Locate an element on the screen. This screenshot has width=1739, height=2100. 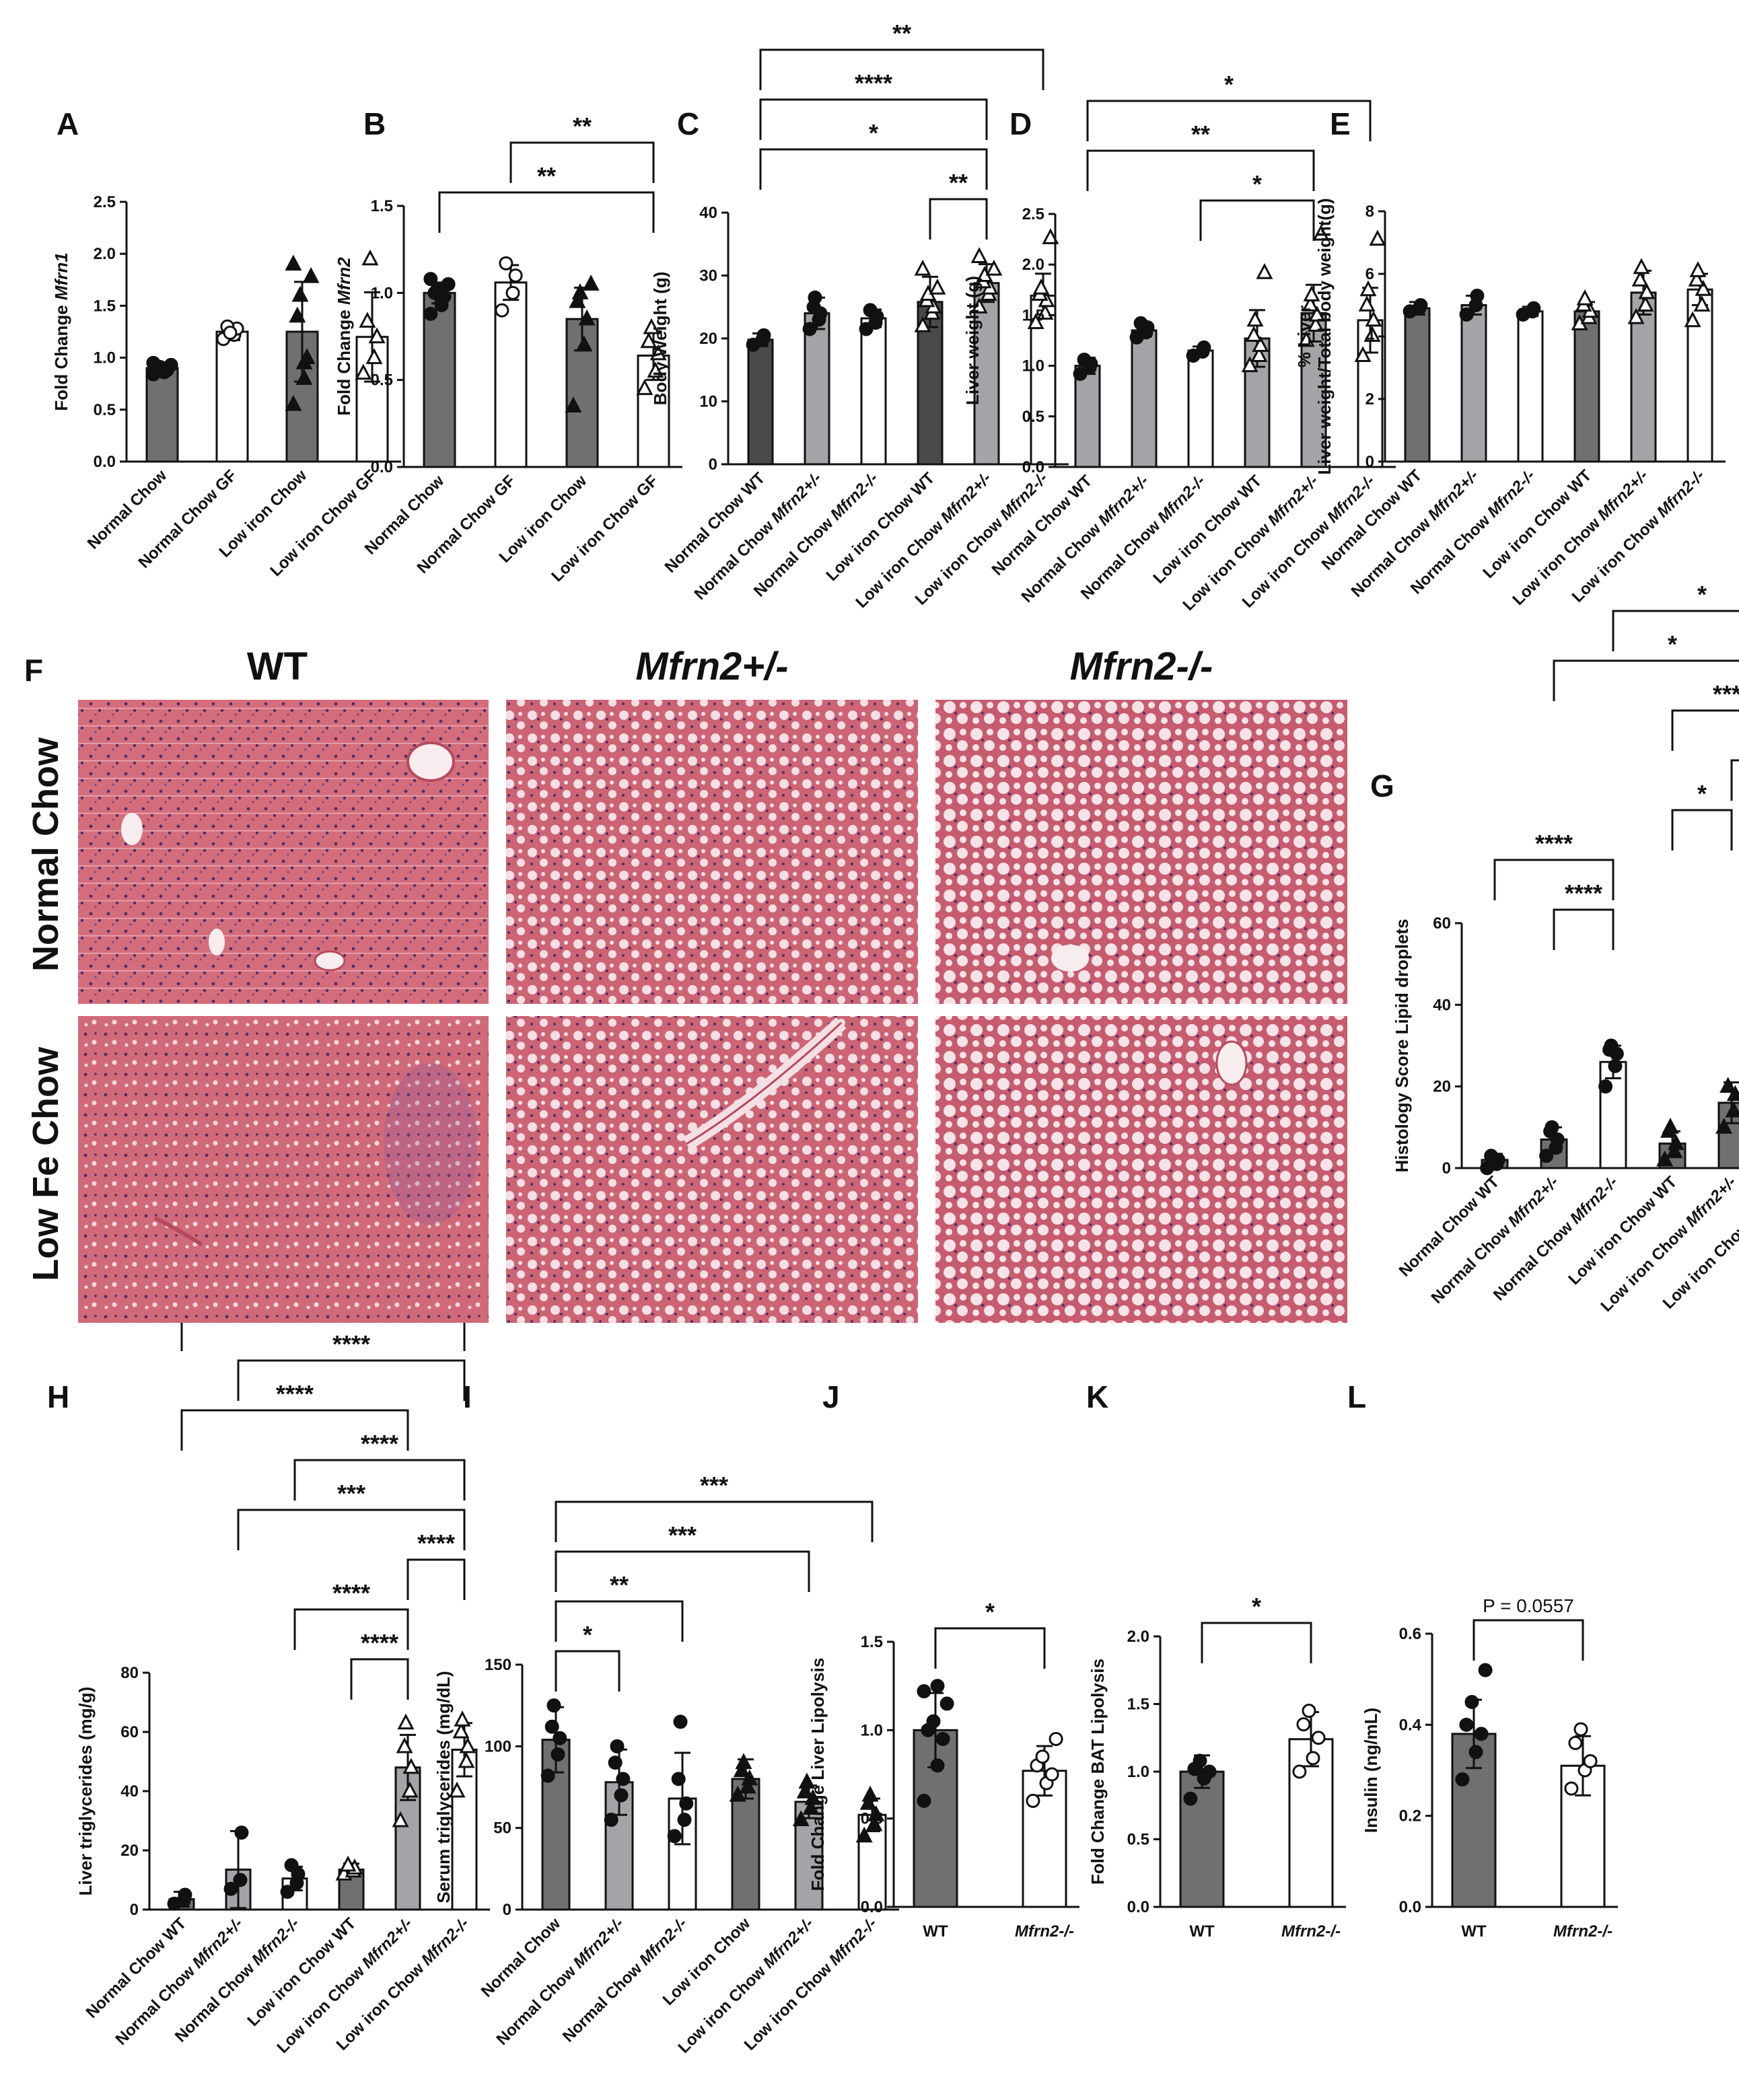
panel-label: A is located at coordinates (68, 124).